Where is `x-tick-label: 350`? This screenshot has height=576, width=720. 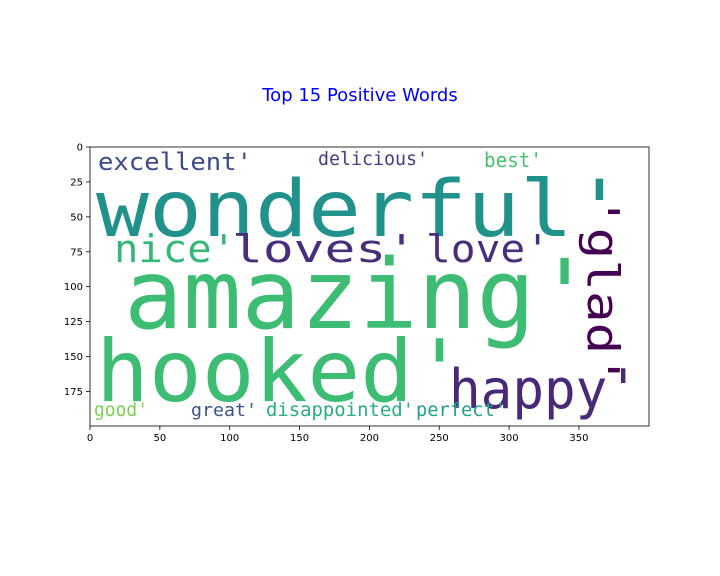
x-tick-label: 350 is located at coordinates (578, 438).